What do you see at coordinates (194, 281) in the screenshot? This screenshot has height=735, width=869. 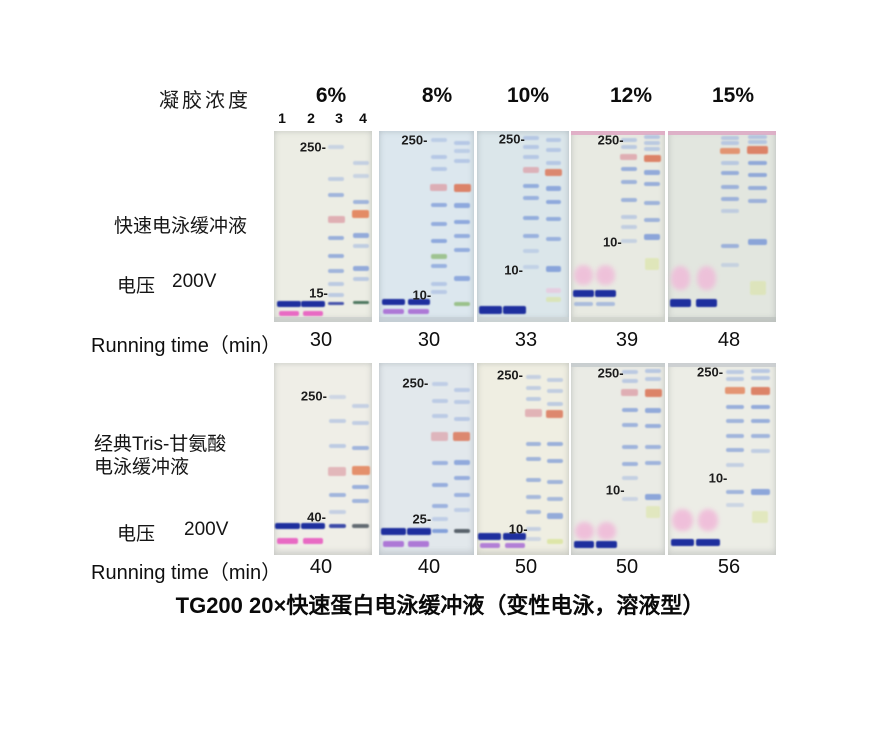 I see `voltage-value-row1: 200V` at bounding box center [194, 281].